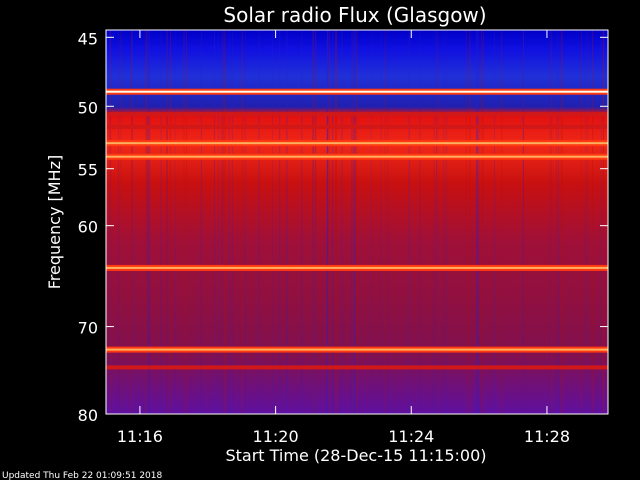 Image resolution: width=640 pixels, height=480 pixels. What do you see at coordinates (547, 436) in the screenshot?
I see `x-tick-label: 11:28` at bounding box center [547, 436].